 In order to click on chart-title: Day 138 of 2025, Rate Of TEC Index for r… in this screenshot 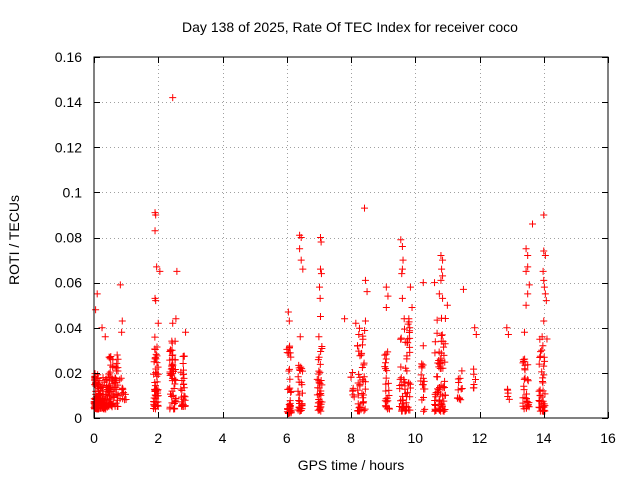, I will do `click(350, 27)`.